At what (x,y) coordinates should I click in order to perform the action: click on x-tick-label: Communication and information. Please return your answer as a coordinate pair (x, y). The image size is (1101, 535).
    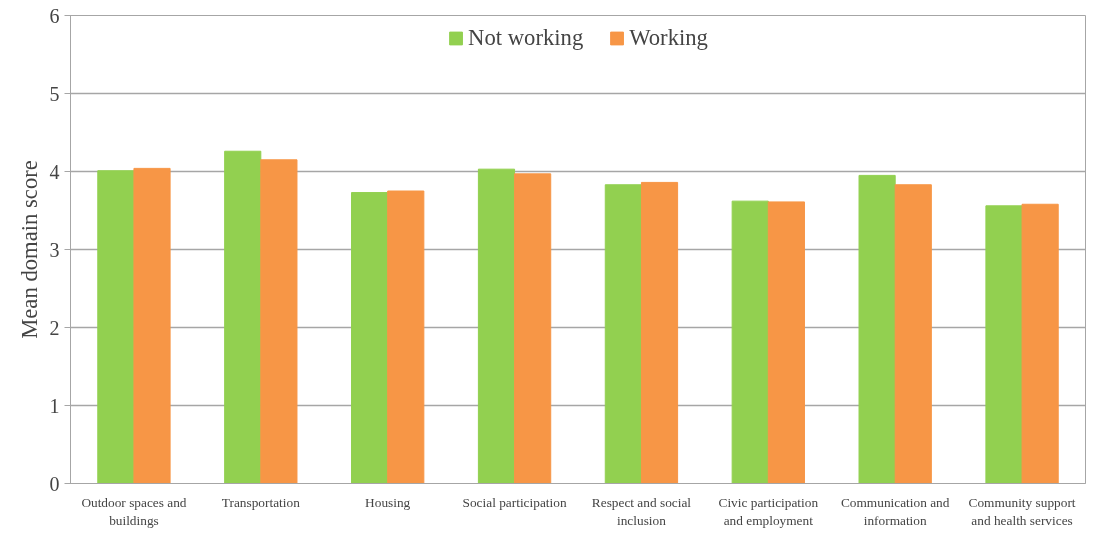
    Looking at the image, I should click on (895, 511).